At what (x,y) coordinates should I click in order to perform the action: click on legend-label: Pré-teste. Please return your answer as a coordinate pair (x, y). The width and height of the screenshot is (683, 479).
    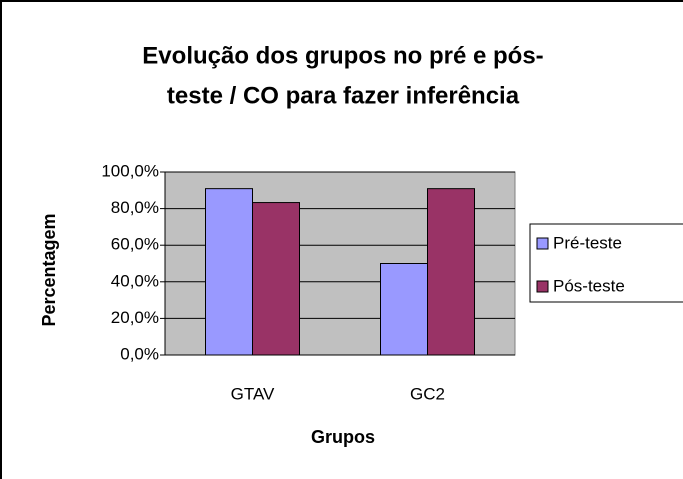
    Looking at the image, I should click on (587, 242).